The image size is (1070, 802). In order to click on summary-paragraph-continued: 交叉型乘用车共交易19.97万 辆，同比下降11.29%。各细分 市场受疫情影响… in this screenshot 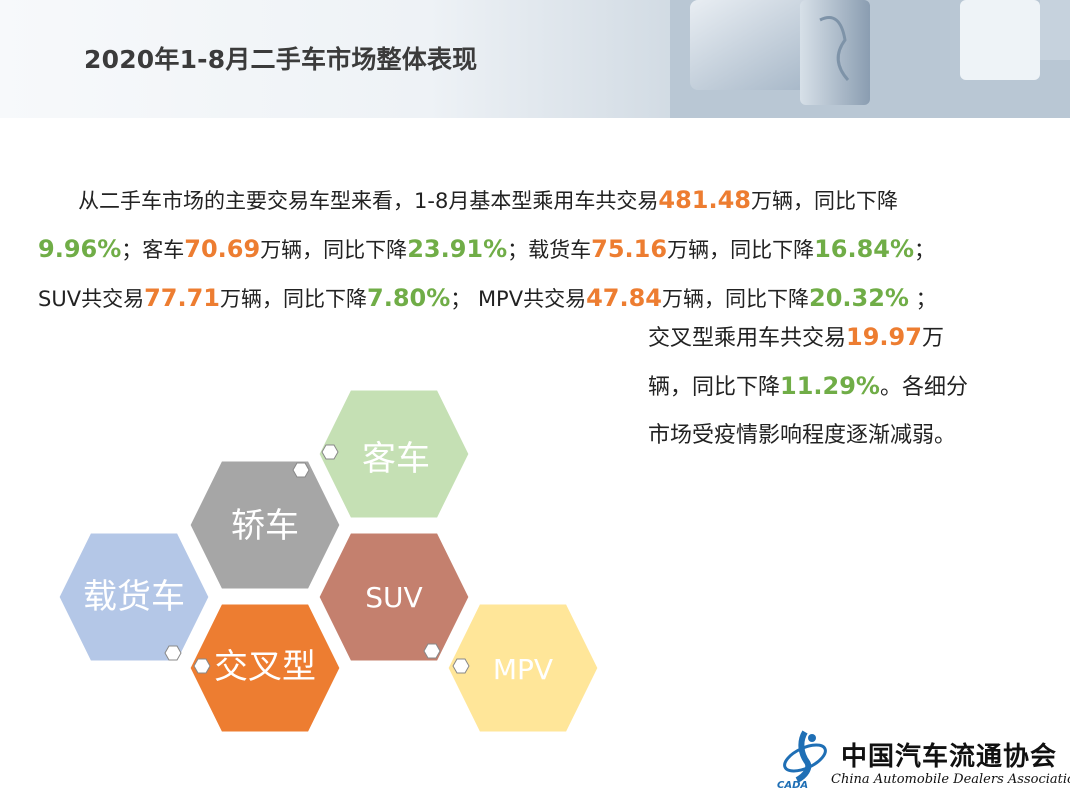, I will do `click(858, 386)`.